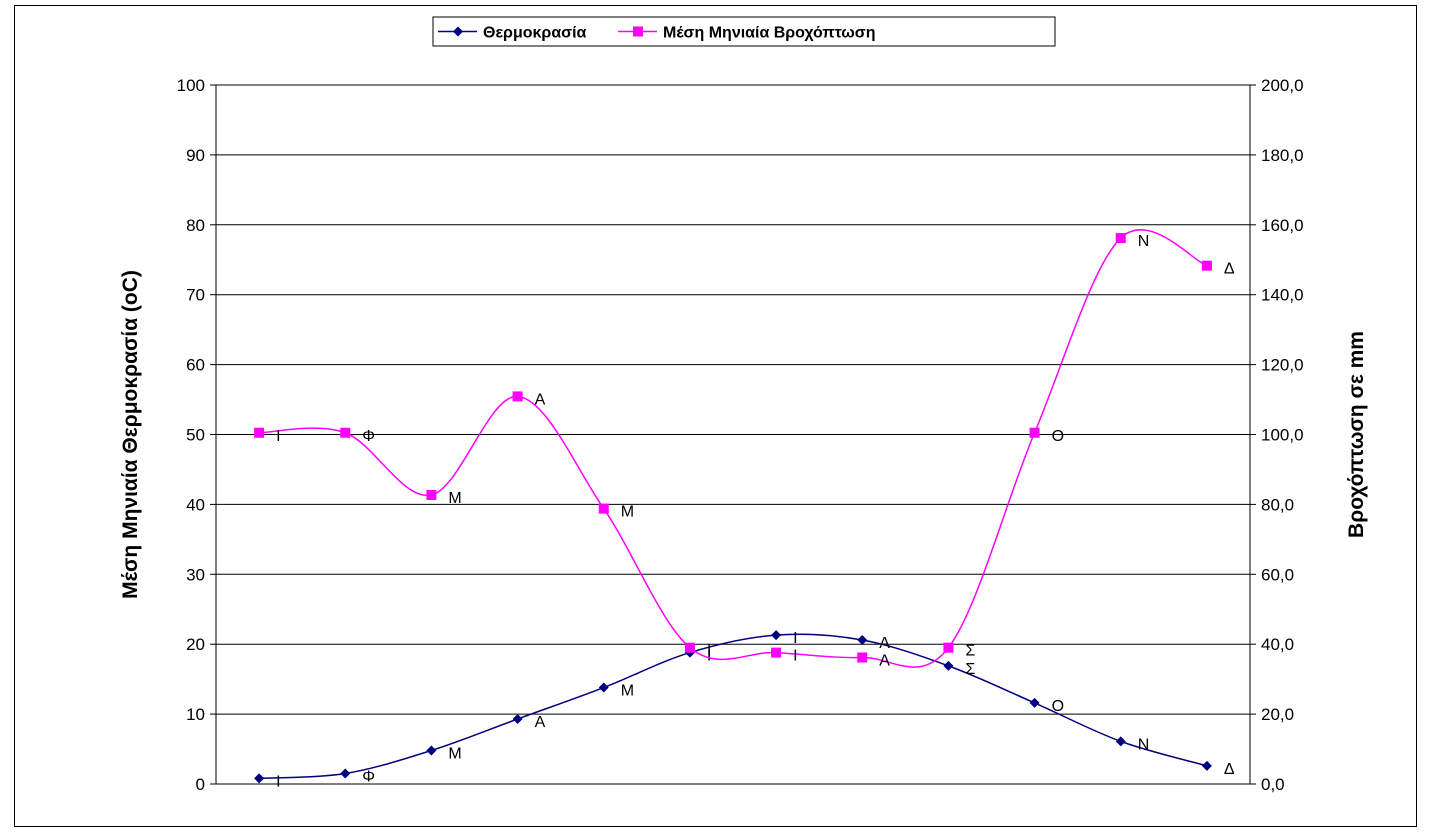 Image resolution: width=1434 pixels, height=832 pixels. What do you see at coordinates (535, 33) in the screenshot?
I see `legend-label-temperature: Θερμοκρασία` at bounding box center [535, 33].